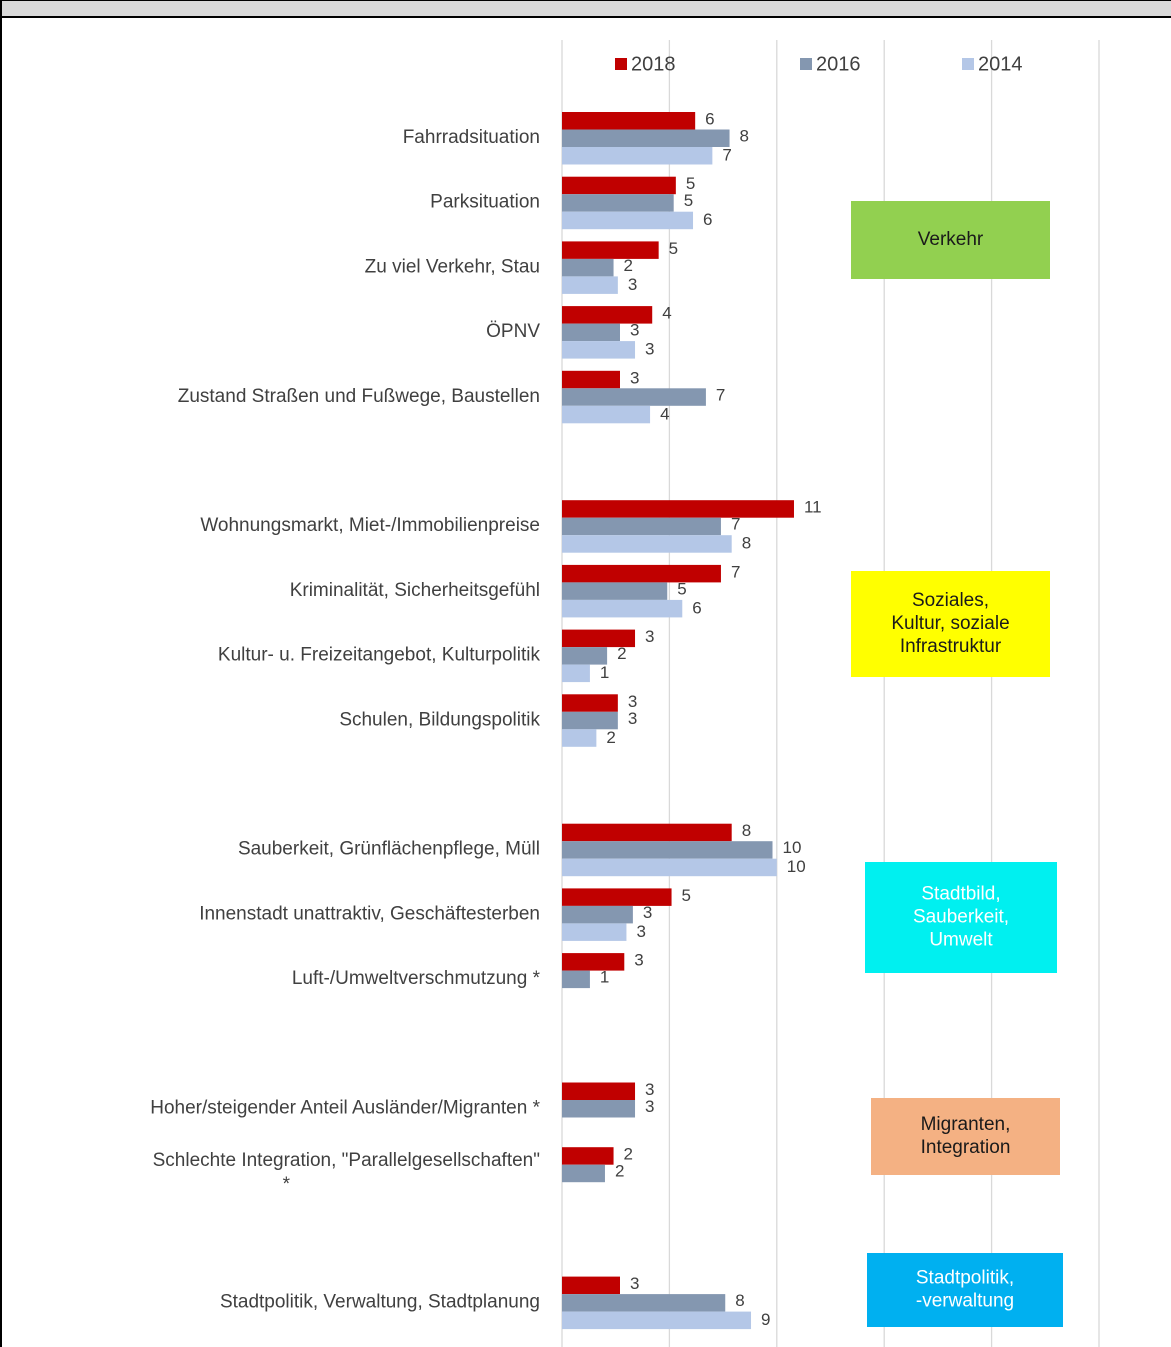 The image size is (1171, 1347). I want to click on group-label: Migranten,, so click(966, 1124).